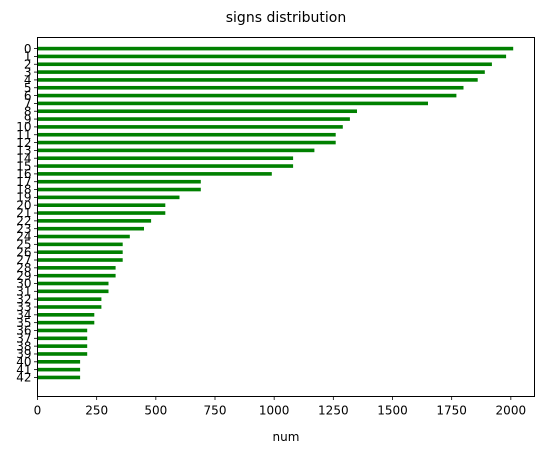  I want to click on y-tick-label: 21, so click(23, 213).